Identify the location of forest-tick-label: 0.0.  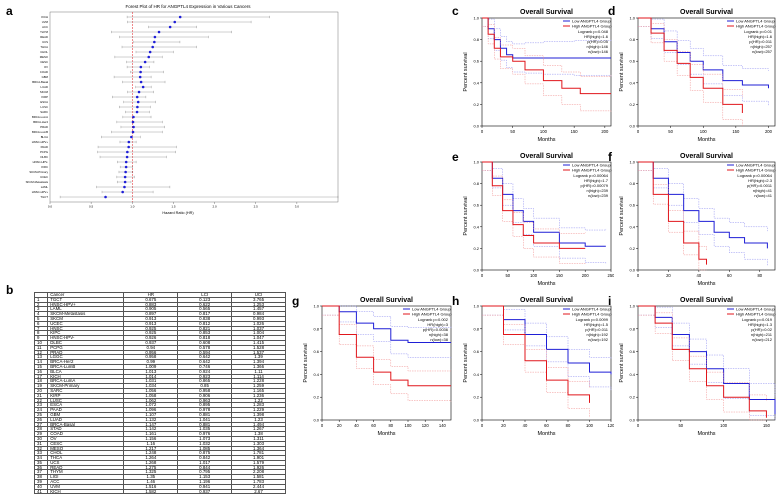
(50, 207).